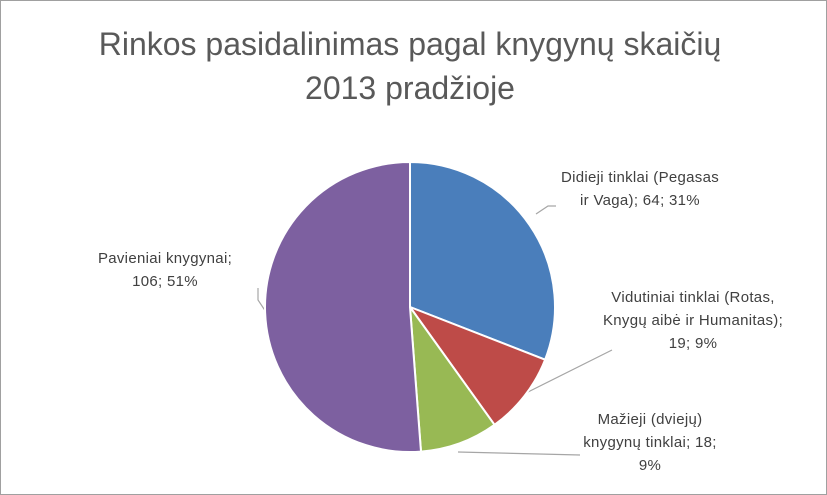 The image size is (827, 495). Describe the element at coordinates (650, 442) in the screenshot. I see `data-label: Mažieji (dviejų) knygynų tinklai; 18; 9%` at that location.